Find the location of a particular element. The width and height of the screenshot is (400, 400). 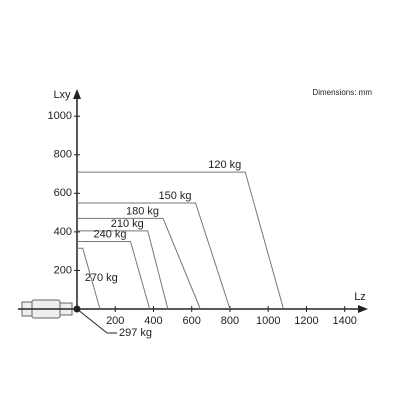

x-tick-label: 1000 is located at coordinates (268, 321).